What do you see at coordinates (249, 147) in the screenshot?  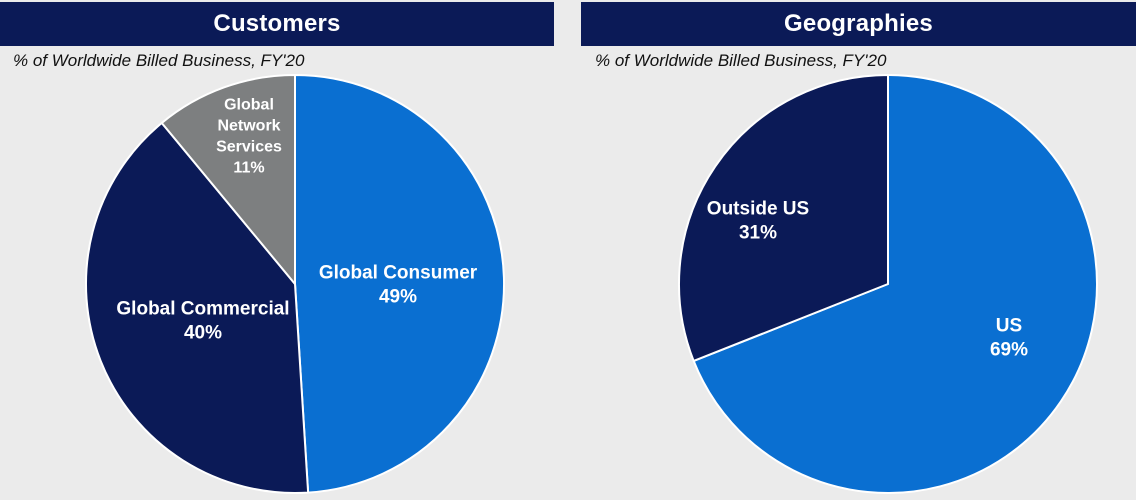 I see `customers-slice-2-name-line: Services` at bounding box center [249, 147].